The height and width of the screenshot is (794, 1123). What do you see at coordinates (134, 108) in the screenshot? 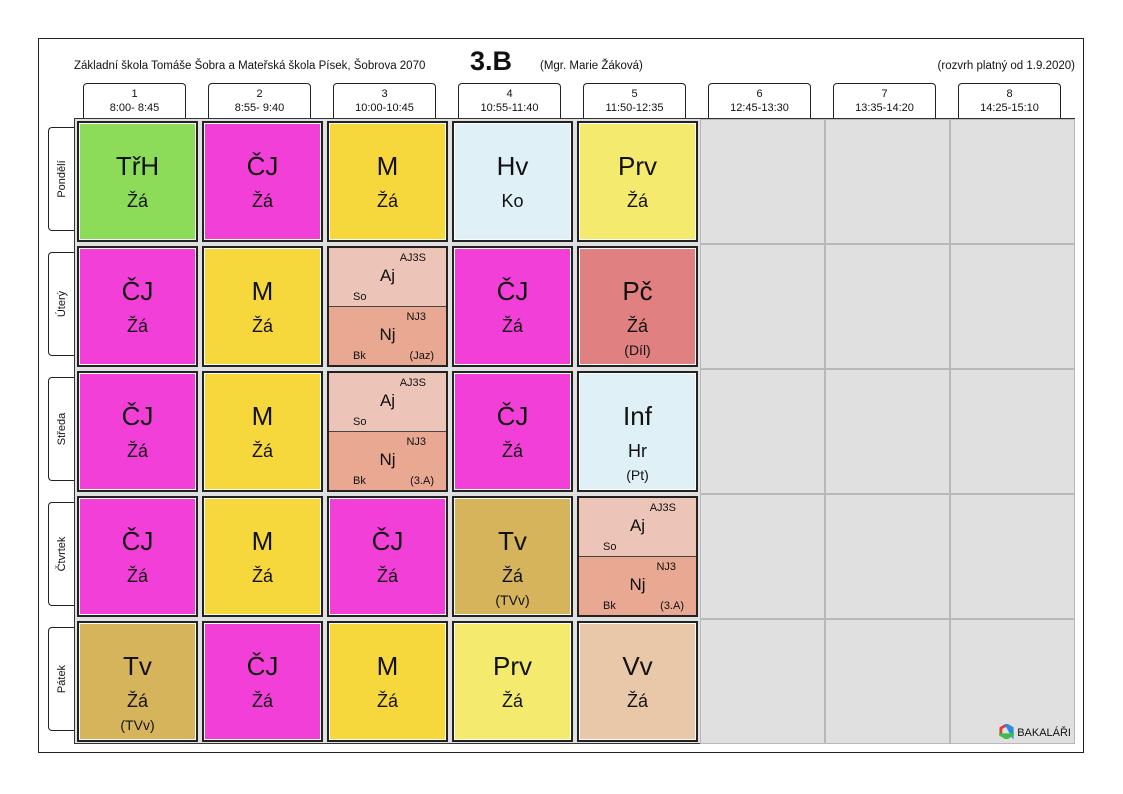
I see `period-time: 8:00- 8:45` at bounding box center [134, 108].